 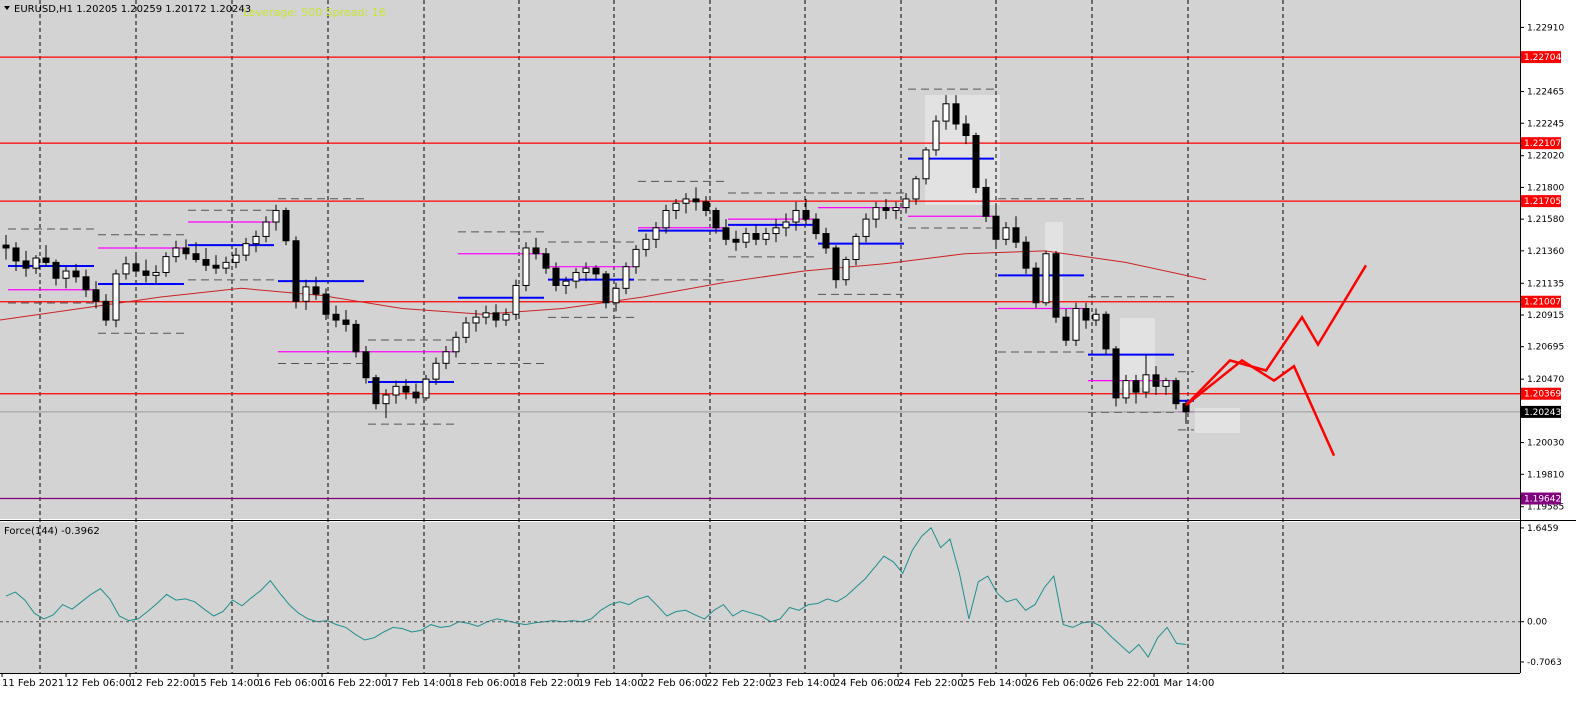 What do you see at coordinates (1545, 508) in the screenshot?
I see `y-tick-label: 1.19585` at bounding box center [1545, 508].